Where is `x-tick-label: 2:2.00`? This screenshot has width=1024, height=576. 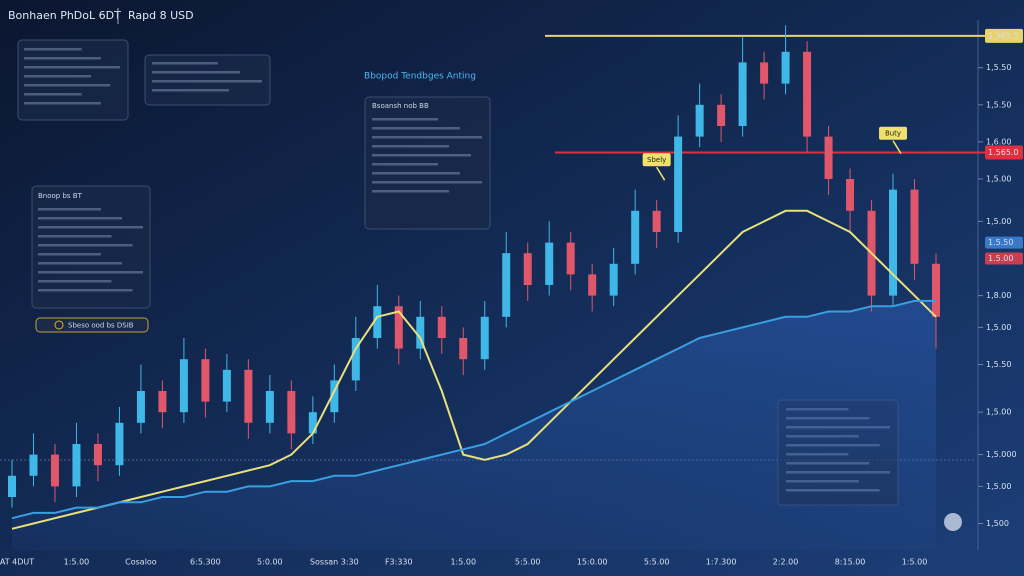 x-tick-label: 2:2.00 is located at coordinates (786, 562).